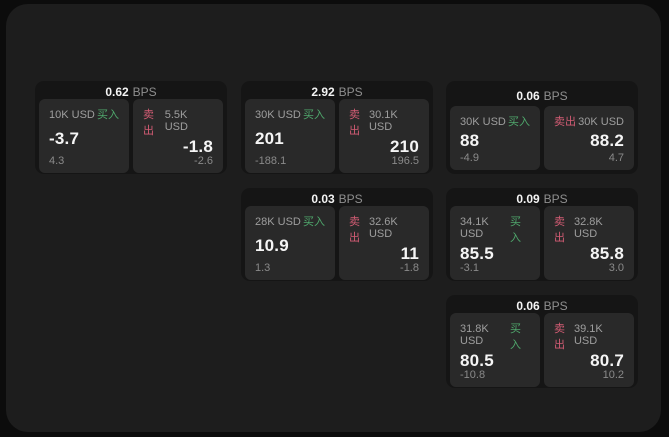  I want to click on sell-panel: 卖出 5.5K USD -1.8 -2.6, so click(178, 136).